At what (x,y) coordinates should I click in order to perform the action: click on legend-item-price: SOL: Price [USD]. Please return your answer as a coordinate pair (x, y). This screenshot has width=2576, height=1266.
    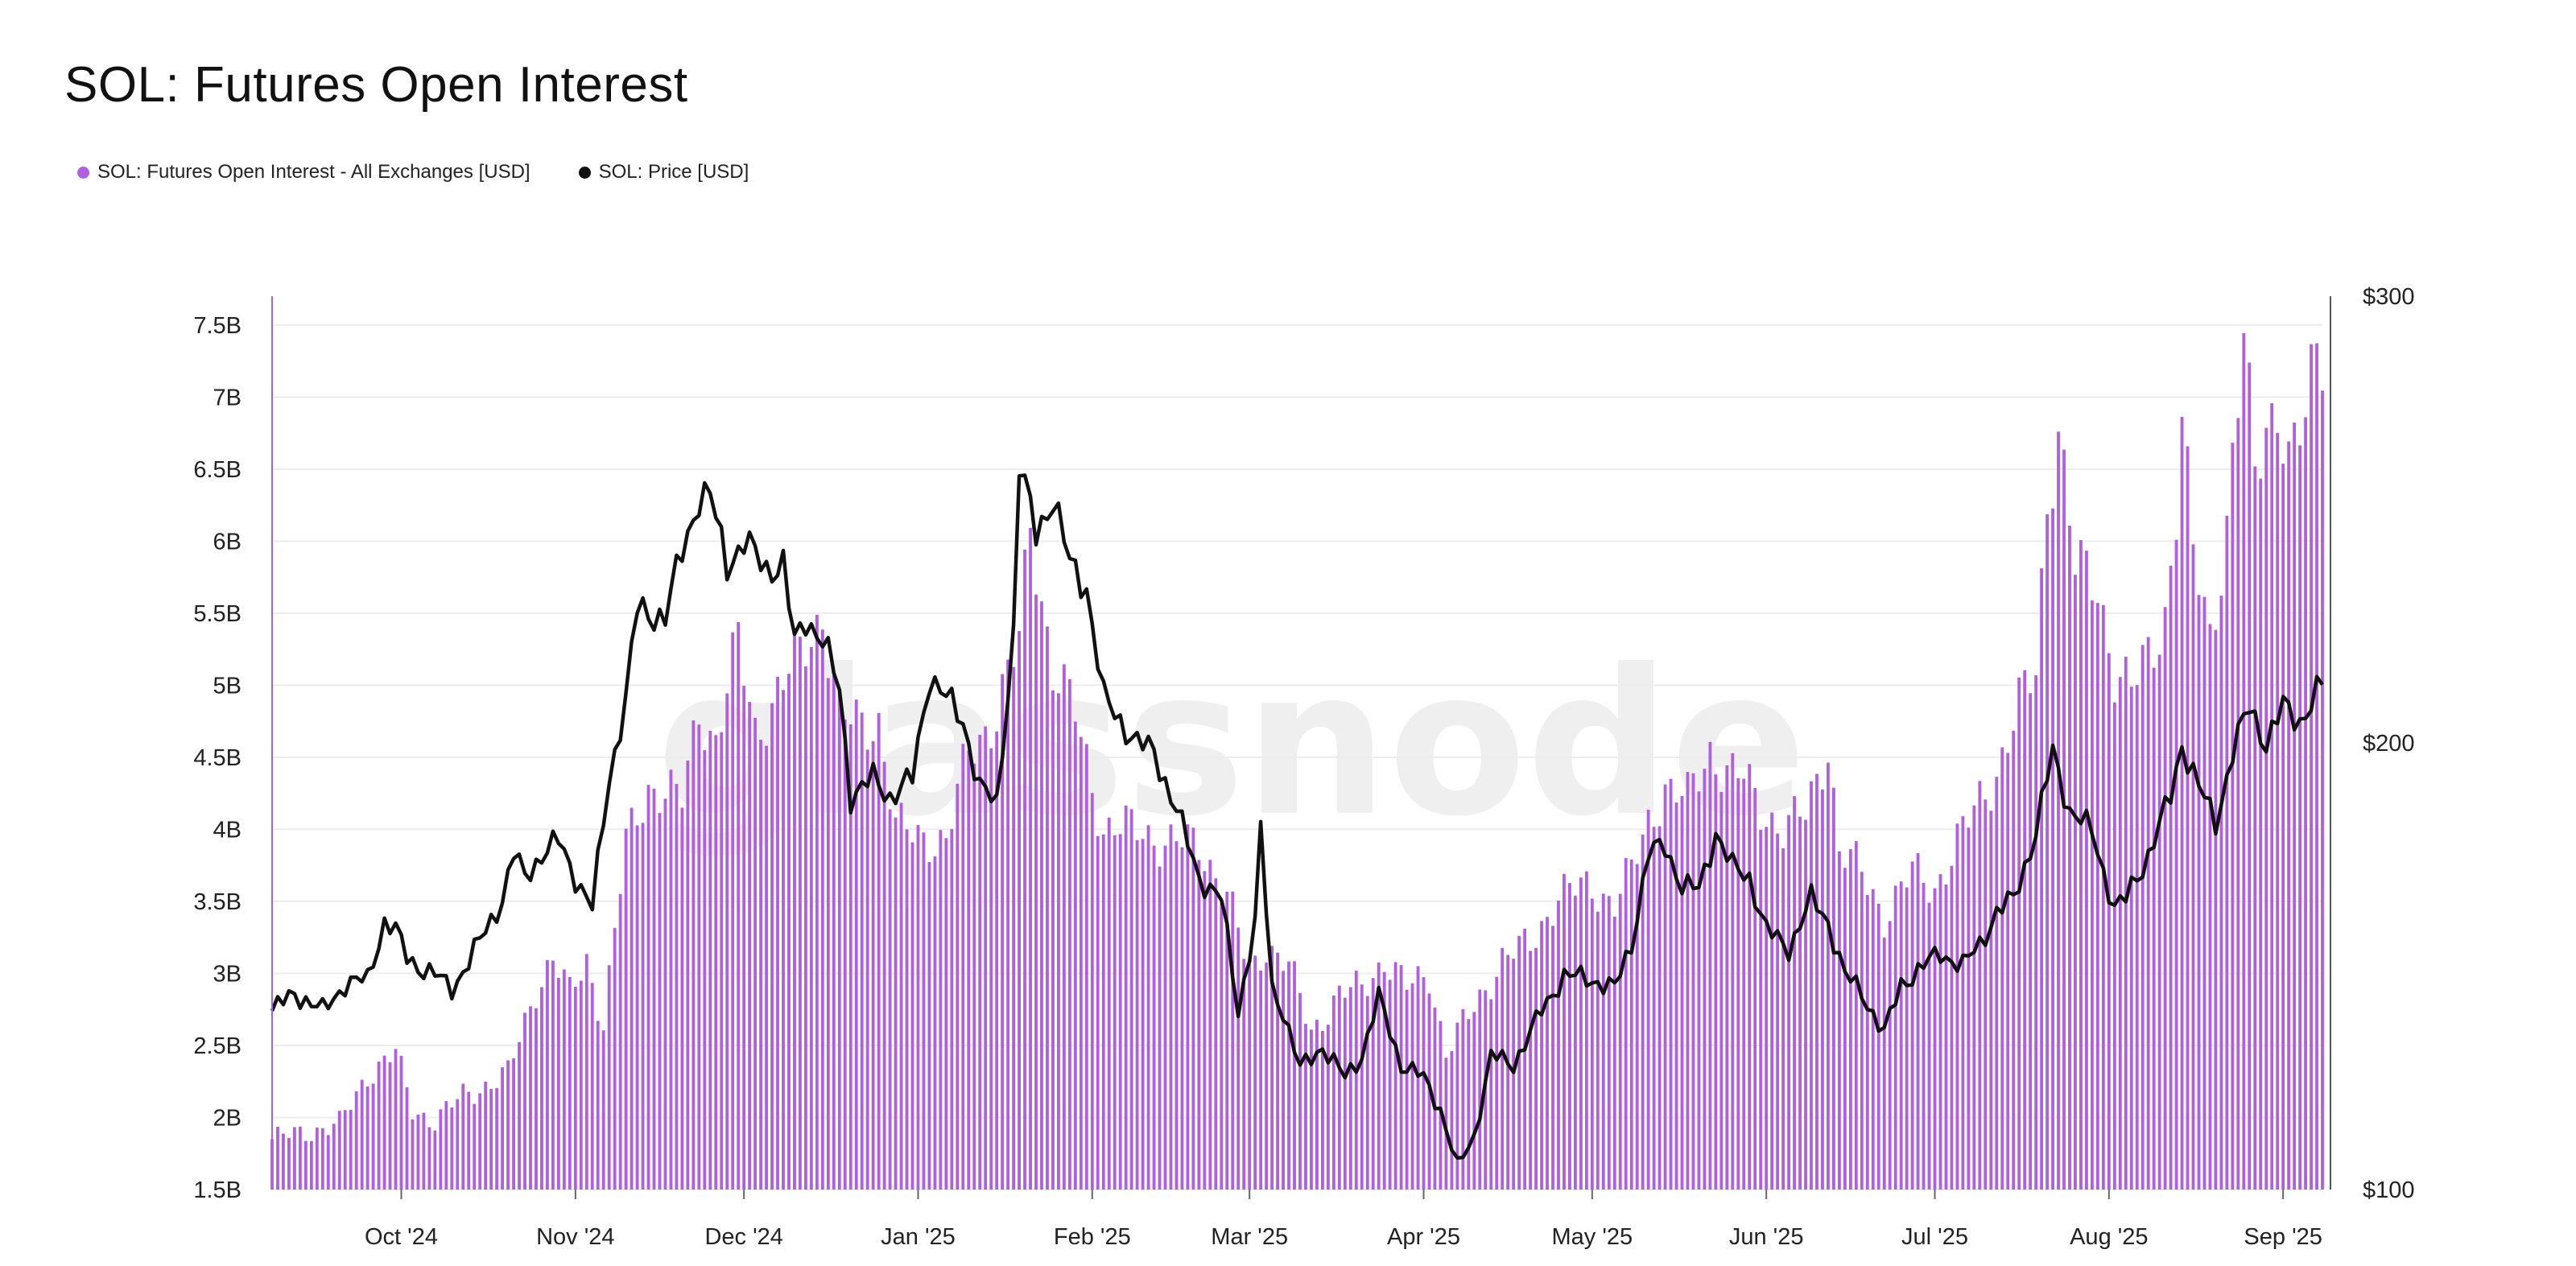
    Looking at the image, I should click on (663, 172).